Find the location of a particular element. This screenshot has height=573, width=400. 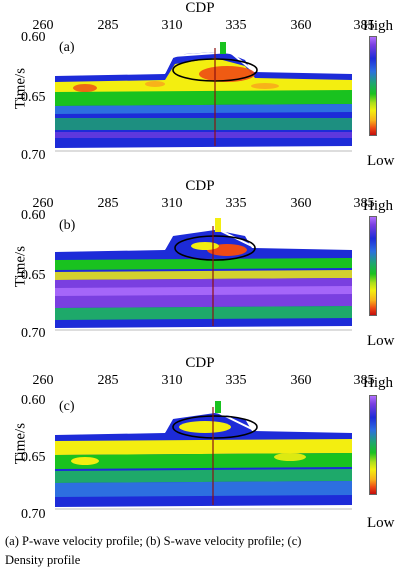

caption-line: Density profile is located at coordinates (43, 560).